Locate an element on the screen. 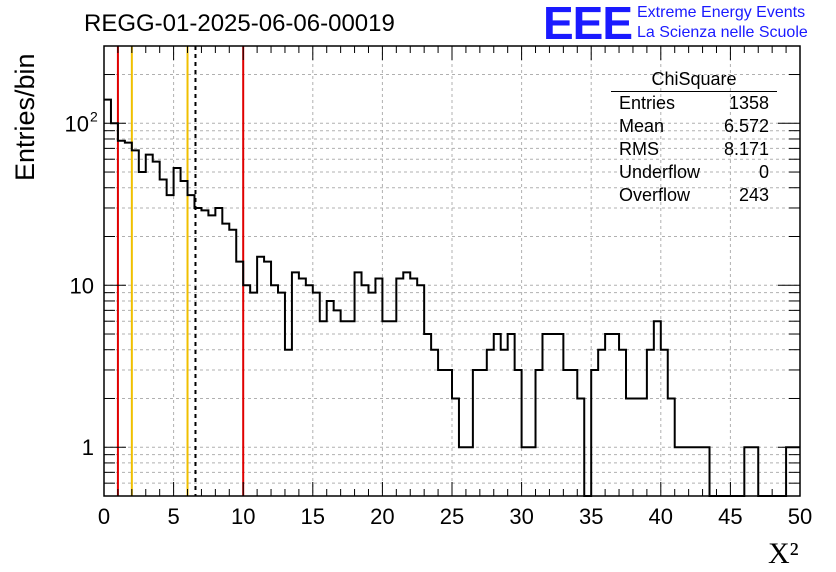  stats-label: Entries is located at coordinates (647, 103).